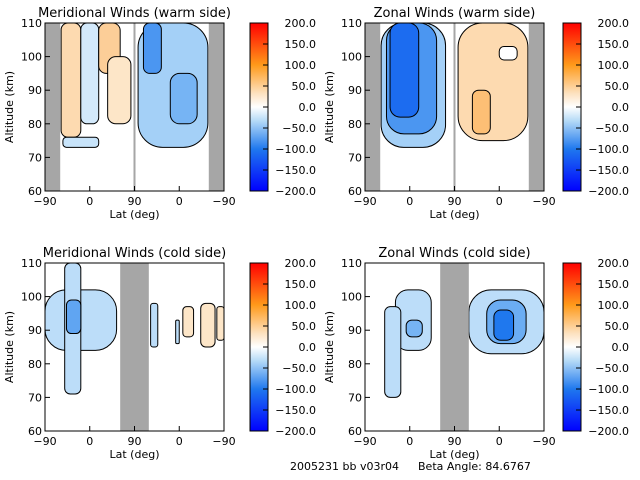 Image resolution: width=640 pixels, height=480 pixels. What do you see at coordinates (474, 466) in the screenshot?
I see `footer-beta-angle: Beta Angle: 84.6767` at bounding box center [474, 466].